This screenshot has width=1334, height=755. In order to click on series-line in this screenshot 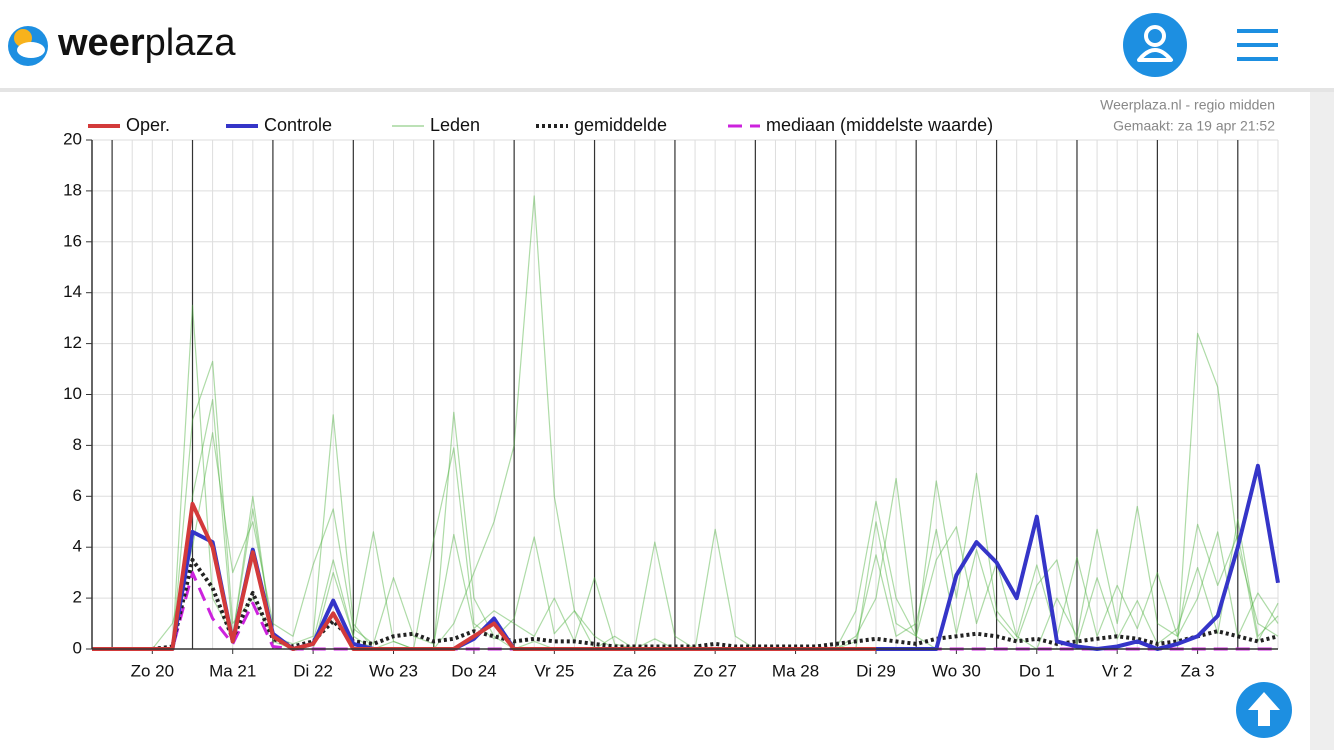, I will do `click(685, 604)`.